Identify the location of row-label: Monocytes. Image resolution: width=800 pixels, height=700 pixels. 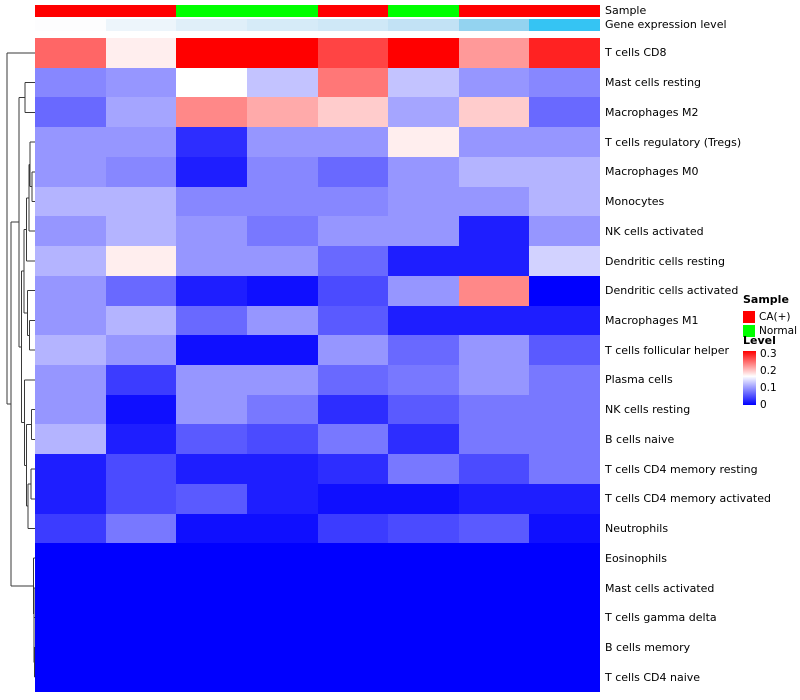
(635, 202).